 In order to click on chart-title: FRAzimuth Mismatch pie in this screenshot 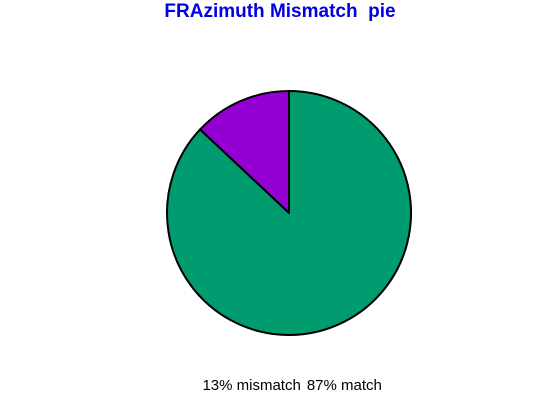, I will do `click(280, 11)`.